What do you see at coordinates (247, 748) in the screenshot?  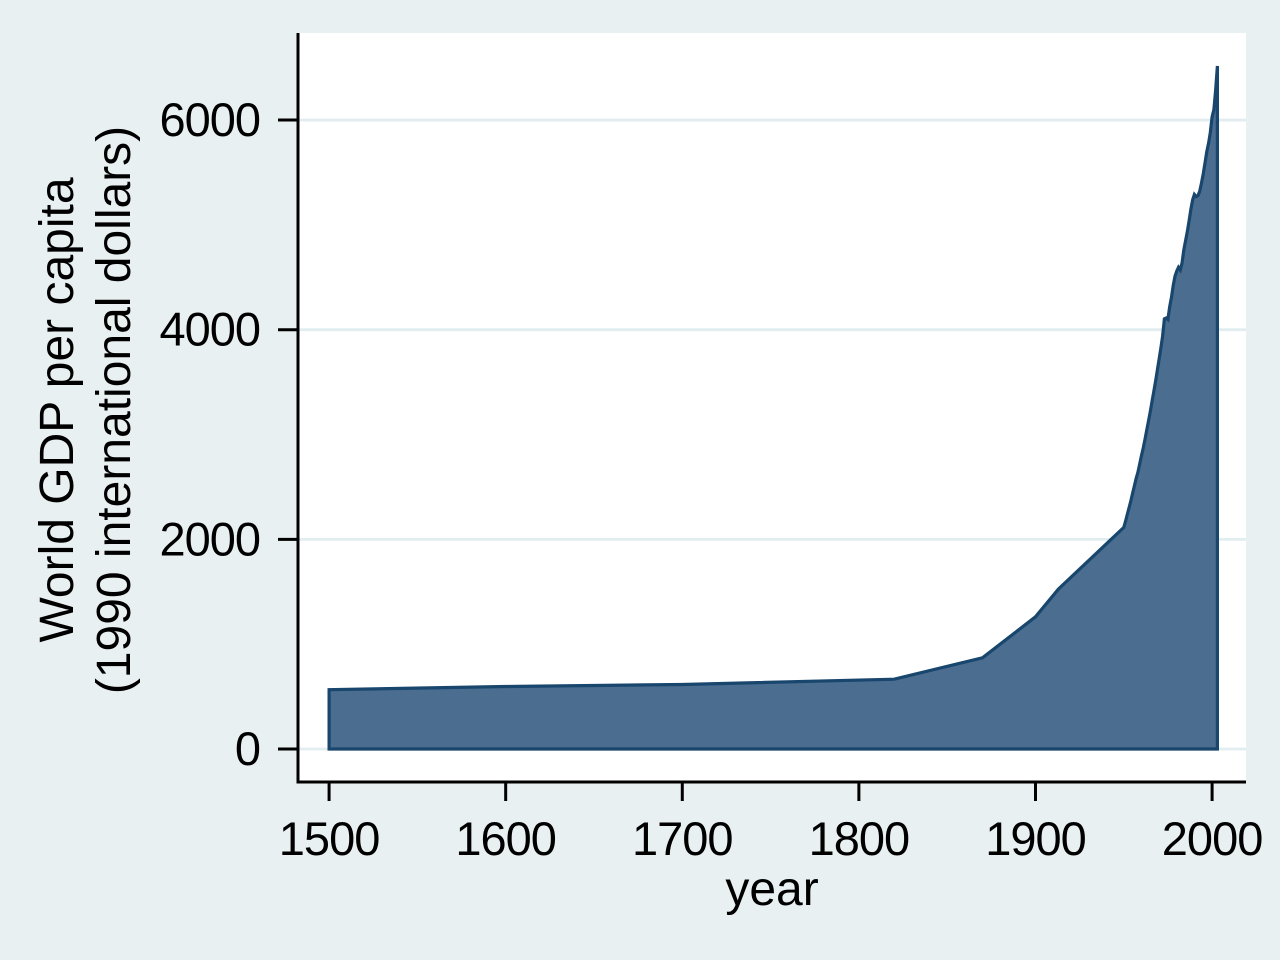 I see `y-tick-label-0: 0` at bounding box center [247, 748].